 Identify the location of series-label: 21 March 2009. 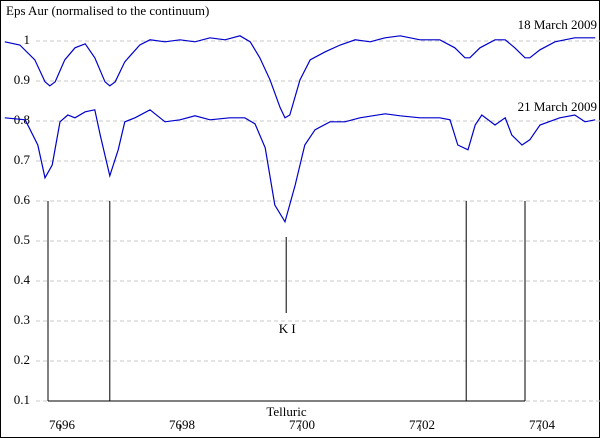
(557, 106).